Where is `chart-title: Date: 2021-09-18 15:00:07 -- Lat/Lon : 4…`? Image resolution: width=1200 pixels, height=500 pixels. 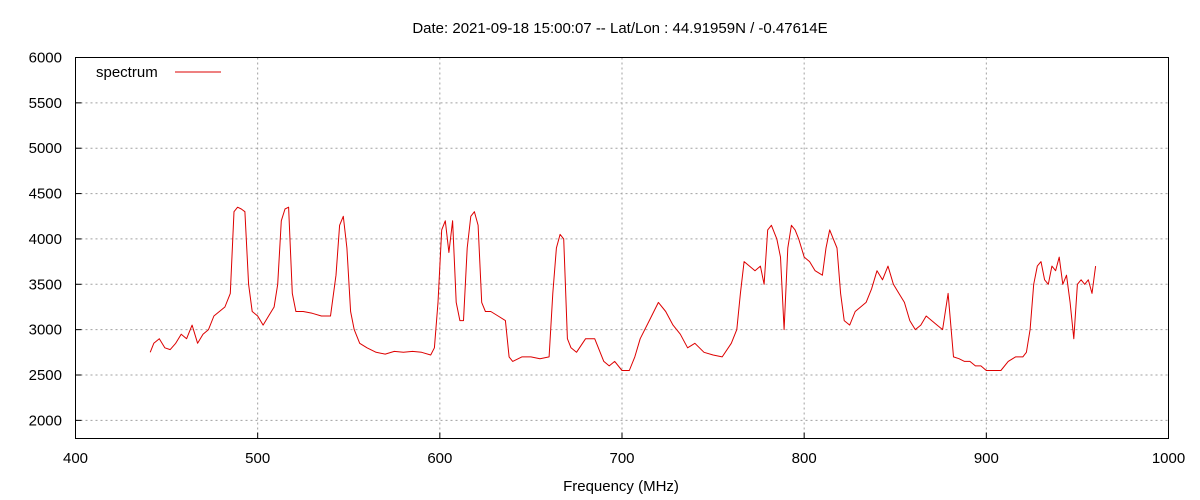 chart-title: Date: 2021-09-18 15:00:07 -- Lat/Lon : 4… is located at coordinates (619, 28).